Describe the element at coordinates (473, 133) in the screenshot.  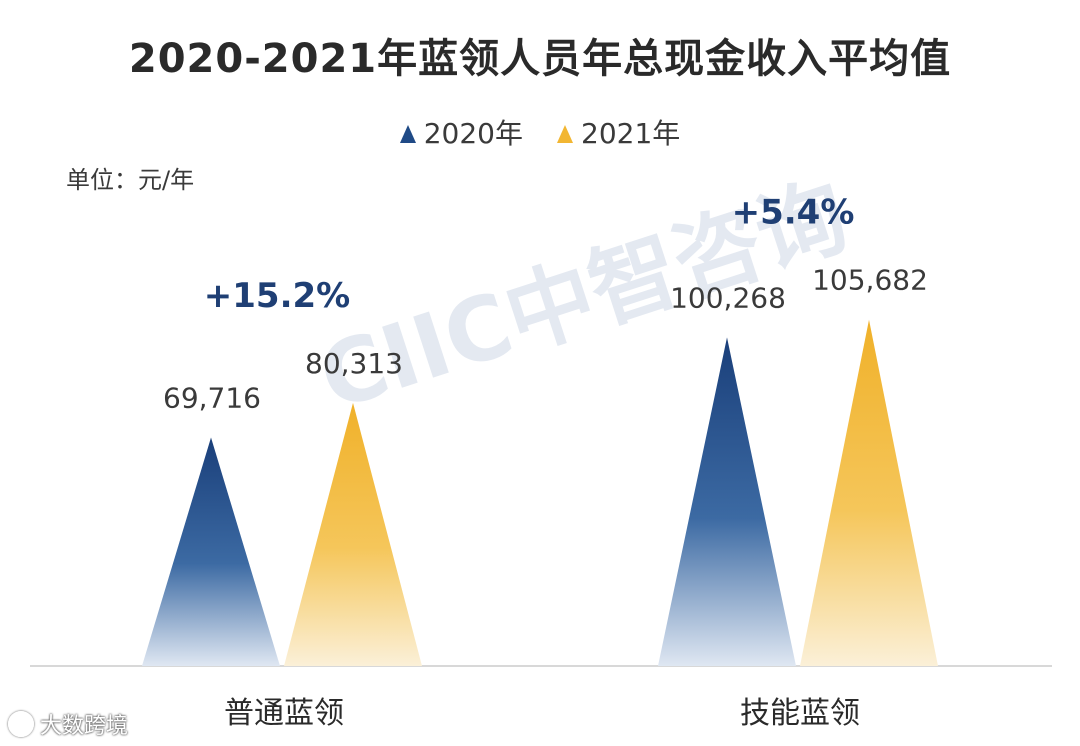
I see `legend-label-2020: 2020年` at that location.